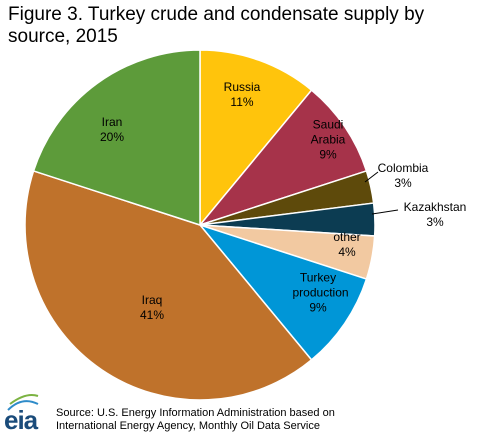 Image resolution: width=478 pixels, height=440 pixels. I want to click on category-label: Iraq, so click(152, 300).